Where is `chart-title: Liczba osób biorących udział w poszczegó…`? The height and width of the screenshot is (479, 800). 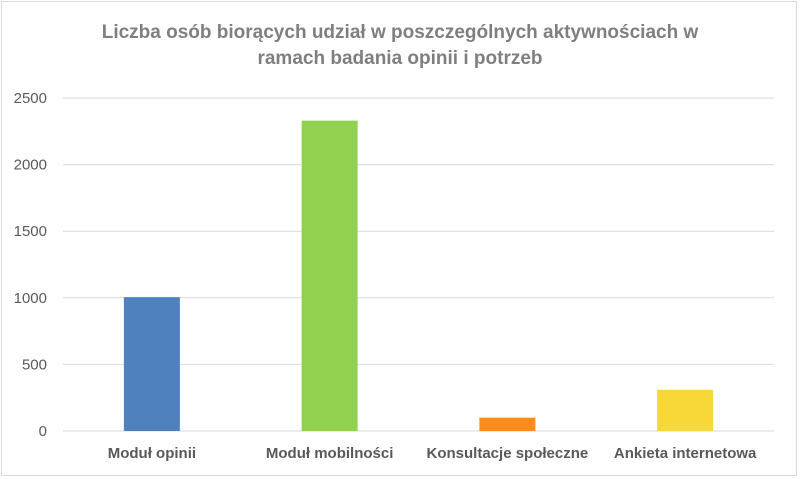 chart-title: Liczba osób biorących udział w poszczegó… is located at coordinates (400, 46).